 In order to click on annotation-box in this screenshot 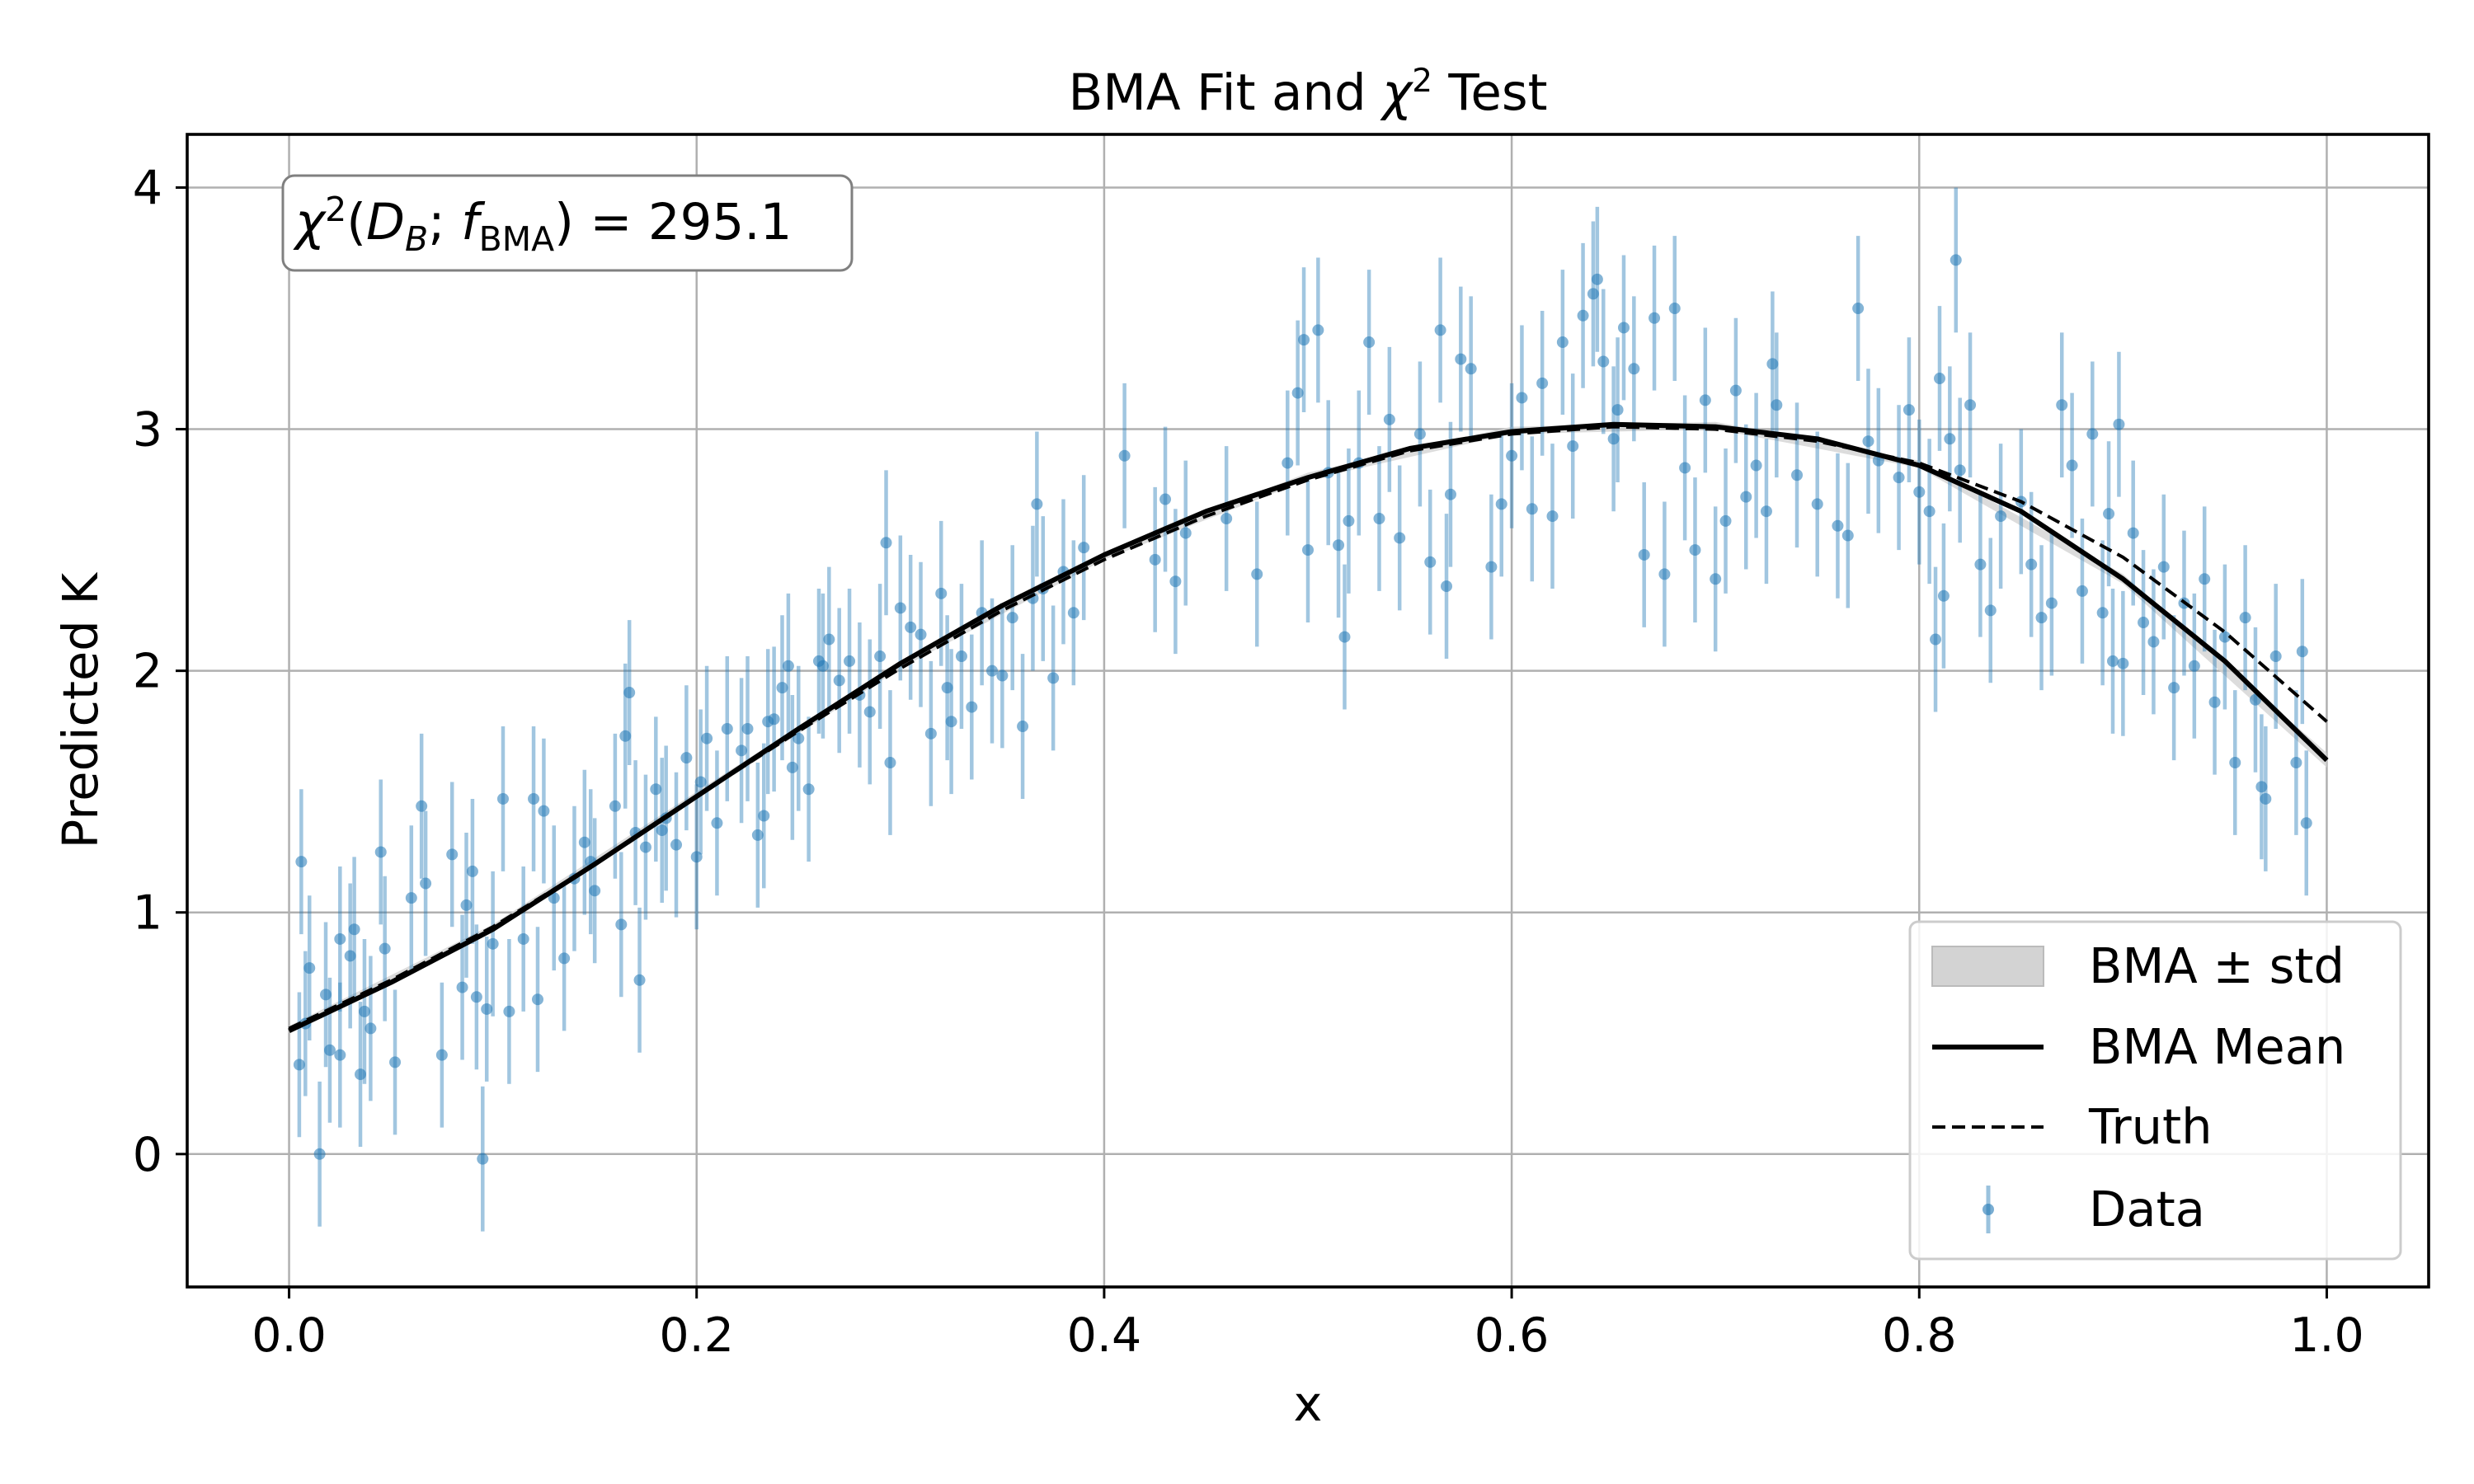, I will do `click(567, 223)`.